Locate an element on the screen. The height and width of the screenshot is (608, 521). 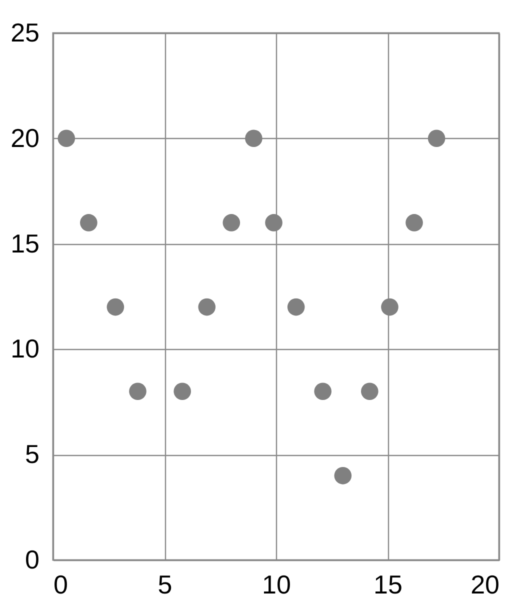
y-tick-label: 20 is located at coordinates (25, 137).